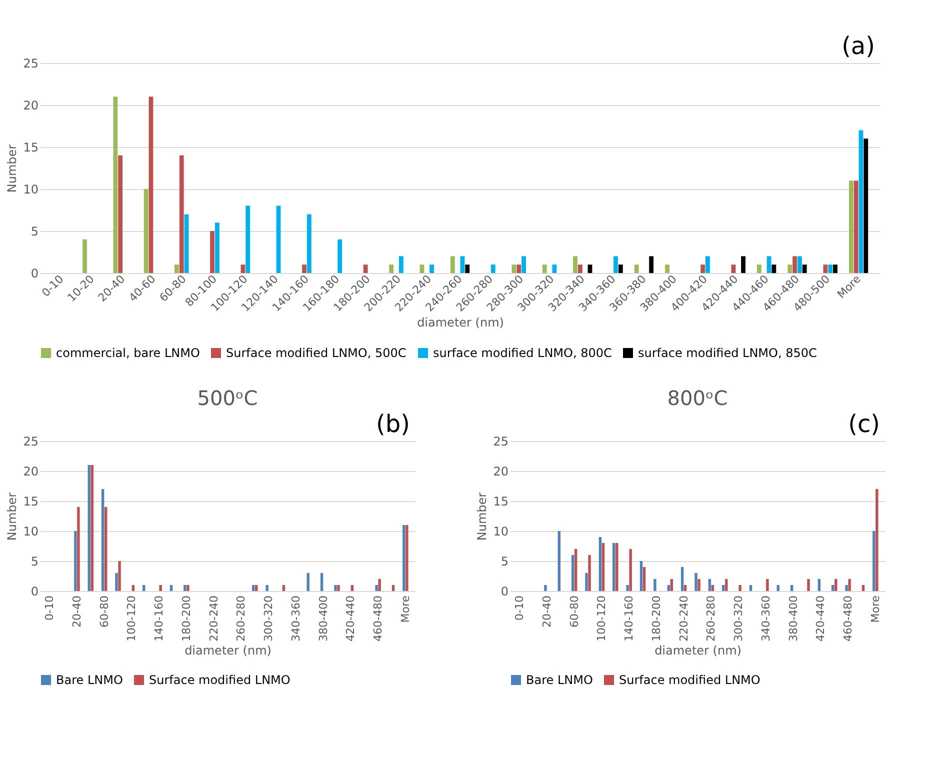 The width and height of the screenshot is (947, 780). What do you see at coordinates (689, 680) in the screenshot?
I see `legend-label: Surface modified LNMO` at bounding box center [689, 680].